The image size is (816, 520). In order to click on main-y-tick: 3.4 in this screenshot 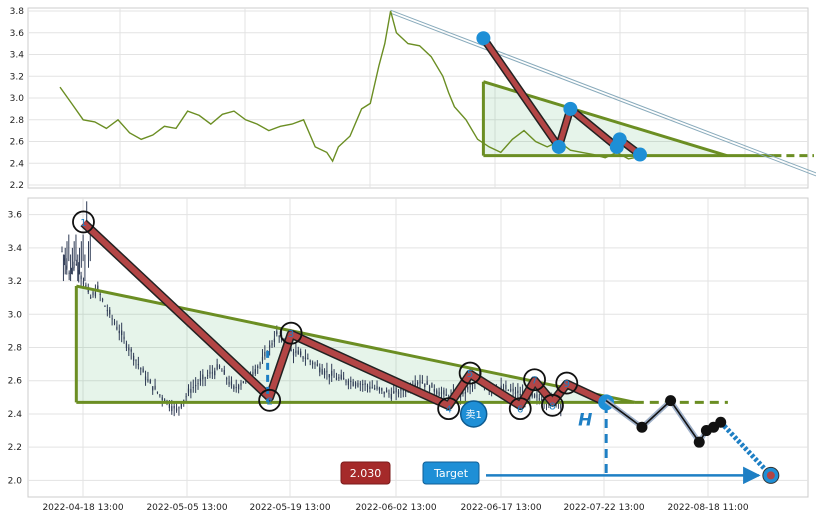, I will do `click(15, 249)`.